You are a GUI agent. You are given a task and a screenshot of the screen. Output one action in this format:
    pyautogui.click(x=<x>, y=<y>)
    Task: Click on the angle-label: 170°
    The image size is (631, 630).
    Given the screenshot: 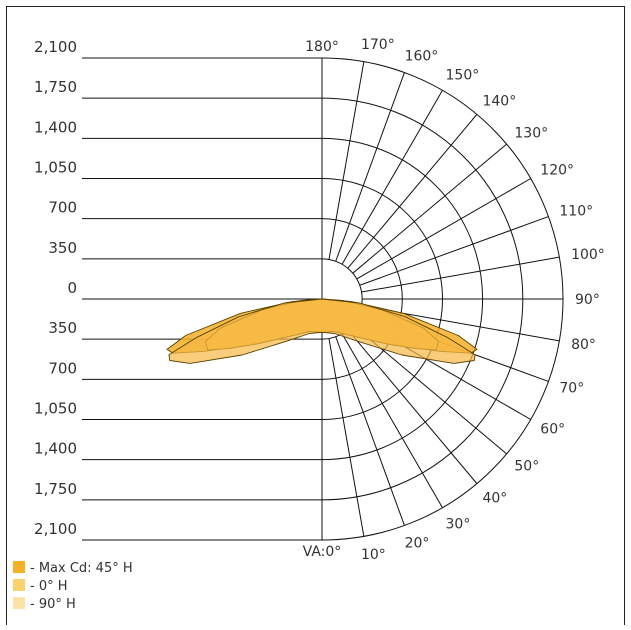 What is the action you would take?
    pyautogui.click(x=378, y=45)
    